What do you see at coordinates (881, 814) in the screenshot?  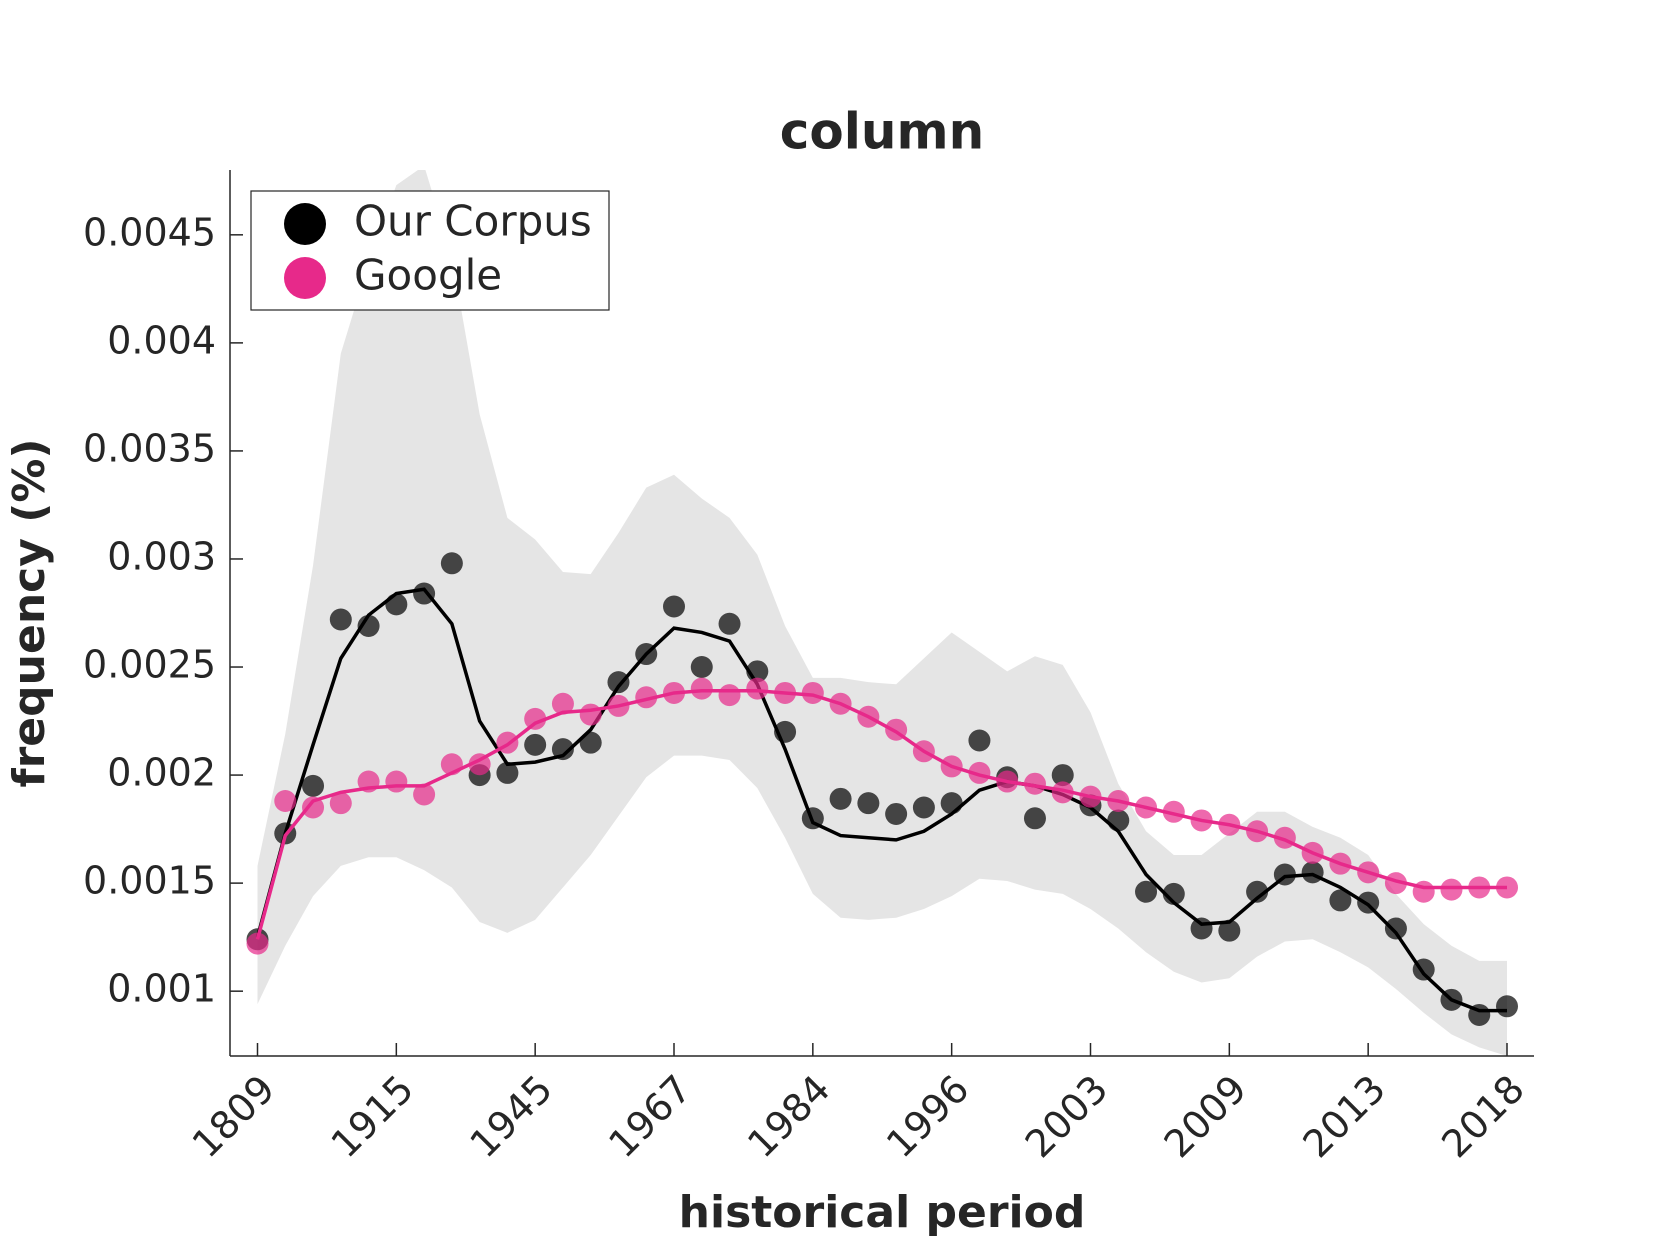 I see `smoothed-line` at bounding box center [881, 814].